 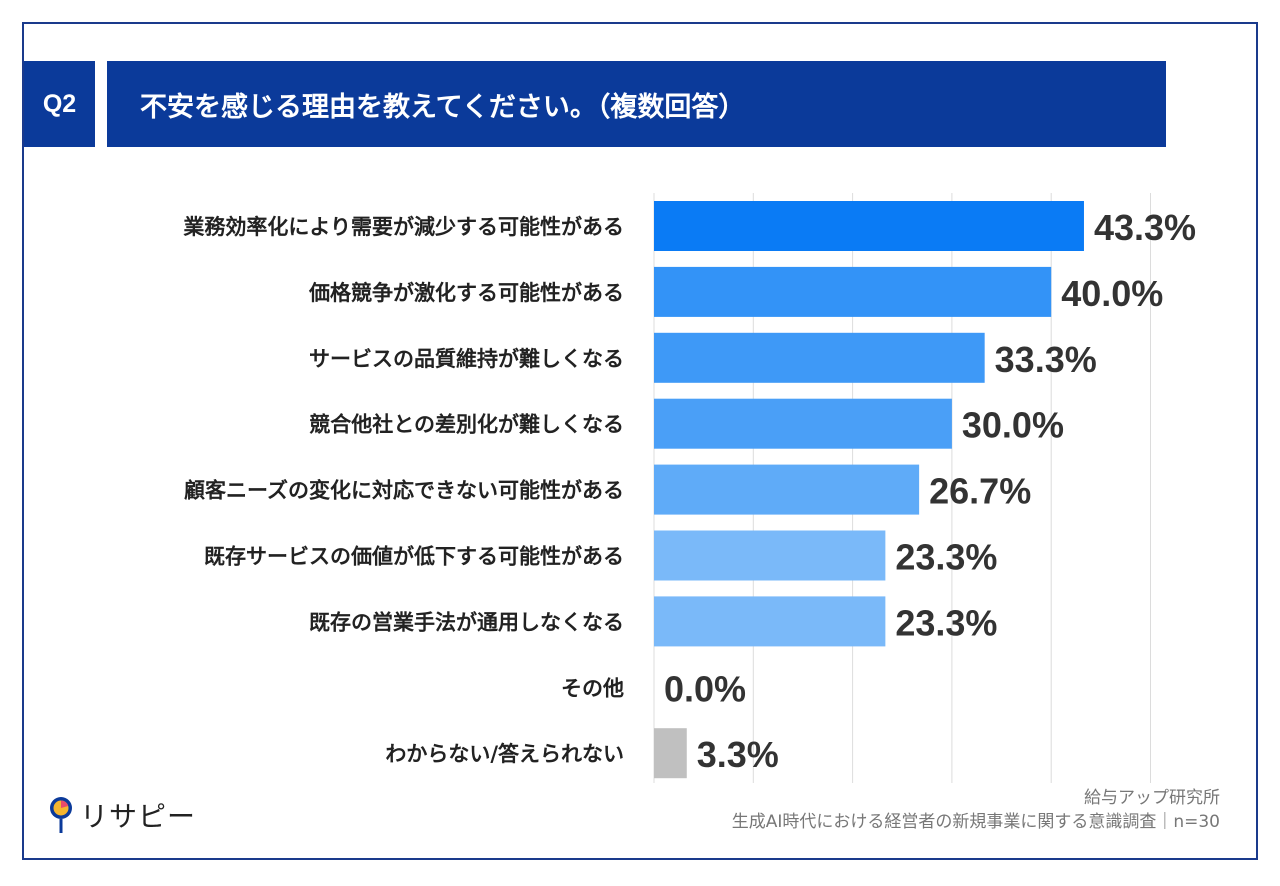 I want to click on logo-text: リサピー, so click(x=138, y=816).